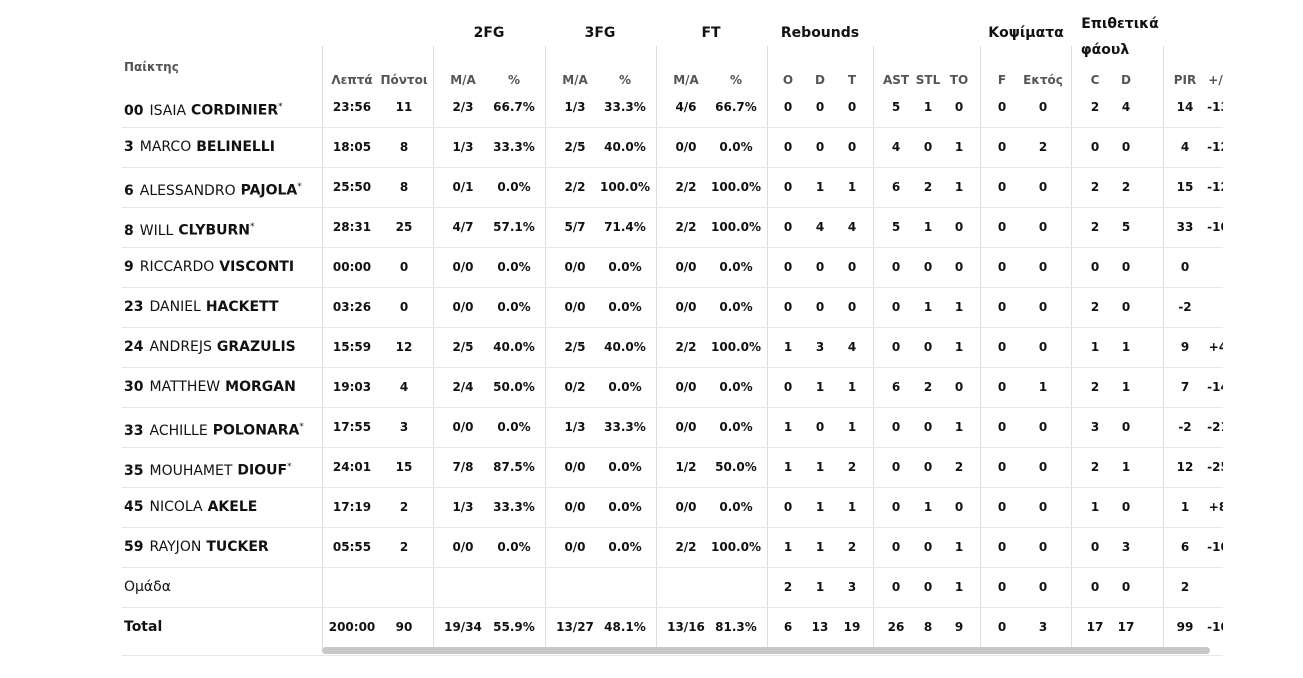  I want to click on player-last-name: AKELE, so click(232, 507).